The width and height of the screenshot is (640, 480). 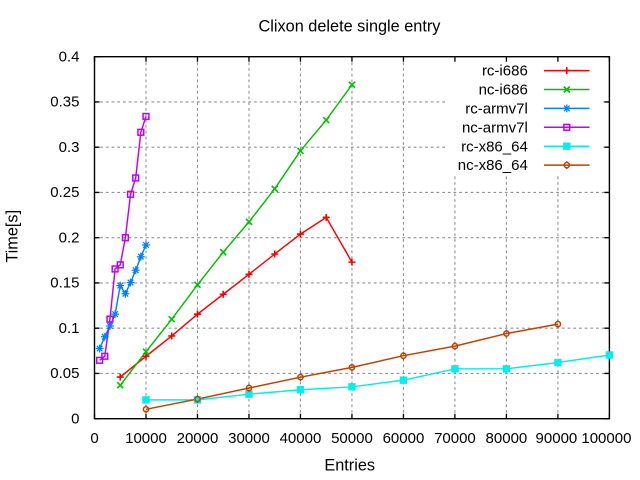 What do you see at coordinates (64, 192) in the screenshot?
I see `svg-text: 0.25` at bounding box center [64, 192].